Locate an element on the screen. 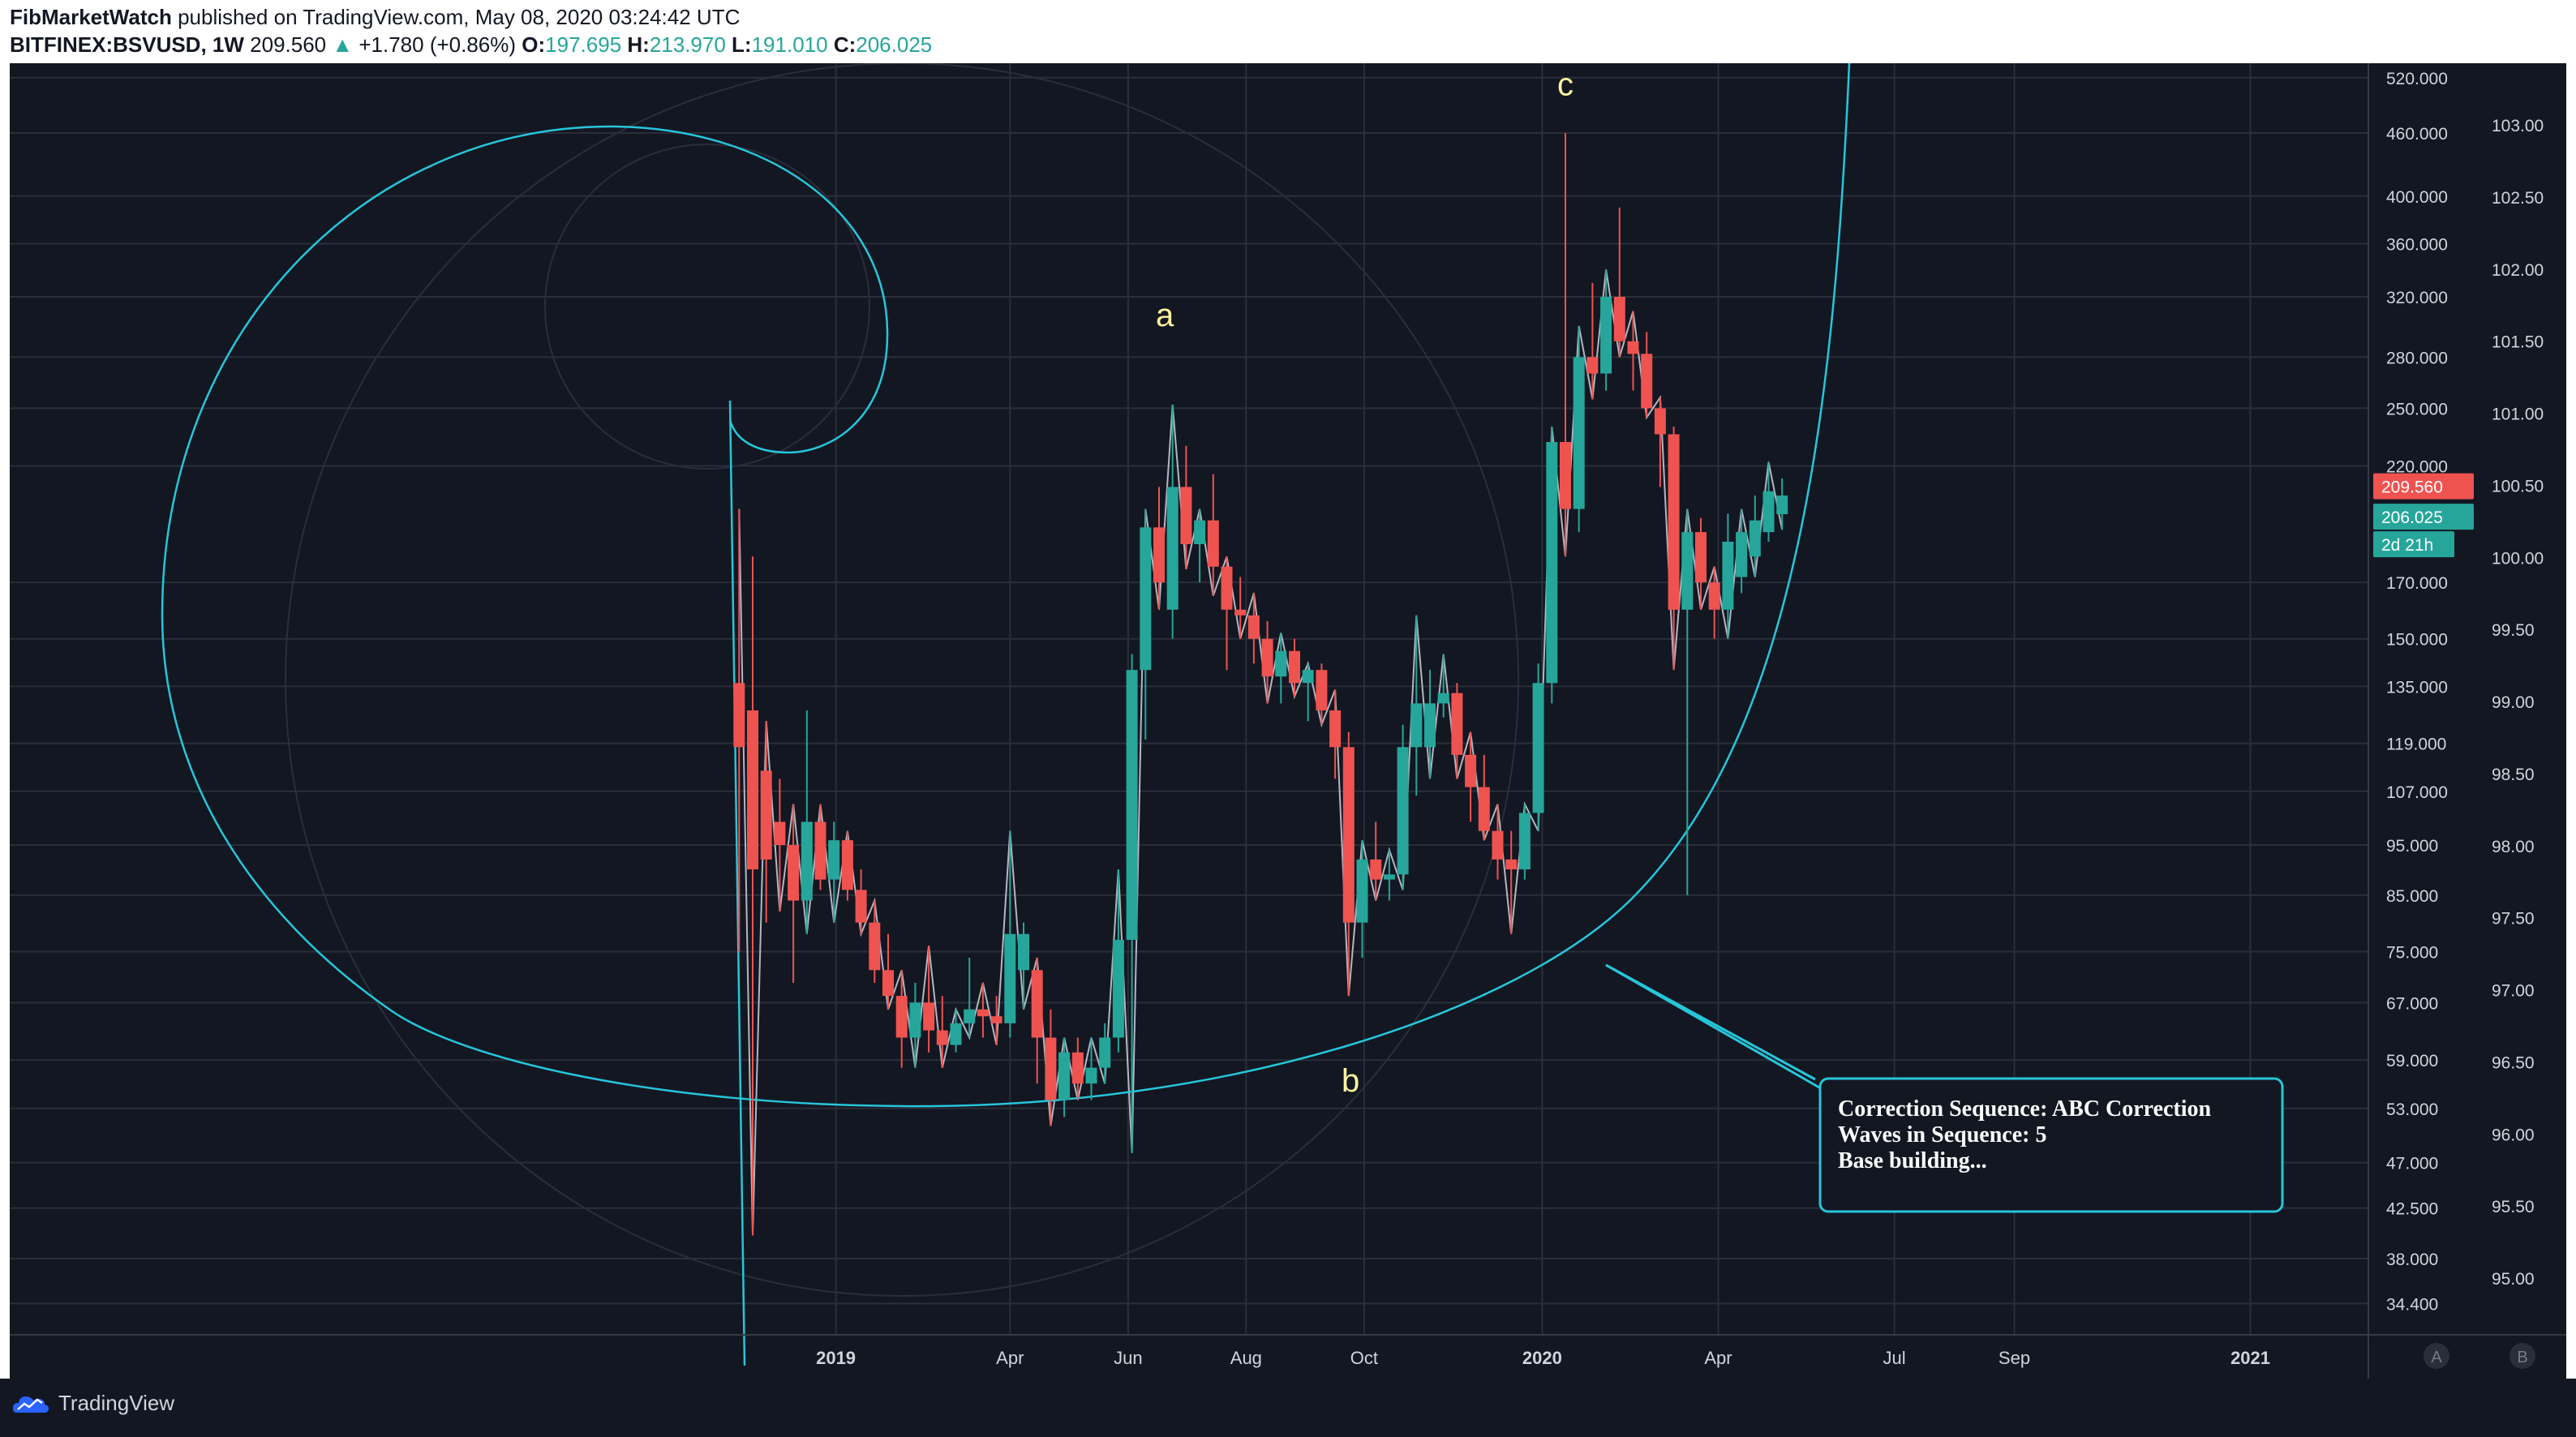  author-name: FibMarketWatch is located at coordinates (91, 17).